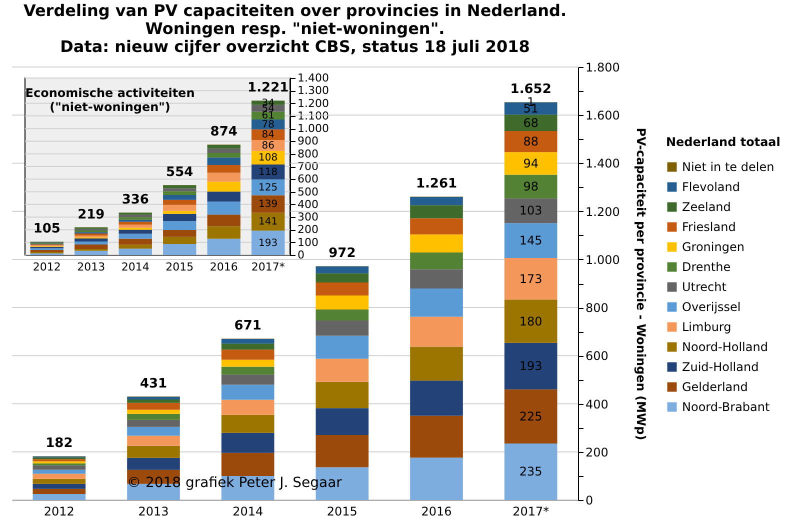 The height and width of the screenshot is (530, 790). I want to click on legend-label: Limburg, so click(707, 327).